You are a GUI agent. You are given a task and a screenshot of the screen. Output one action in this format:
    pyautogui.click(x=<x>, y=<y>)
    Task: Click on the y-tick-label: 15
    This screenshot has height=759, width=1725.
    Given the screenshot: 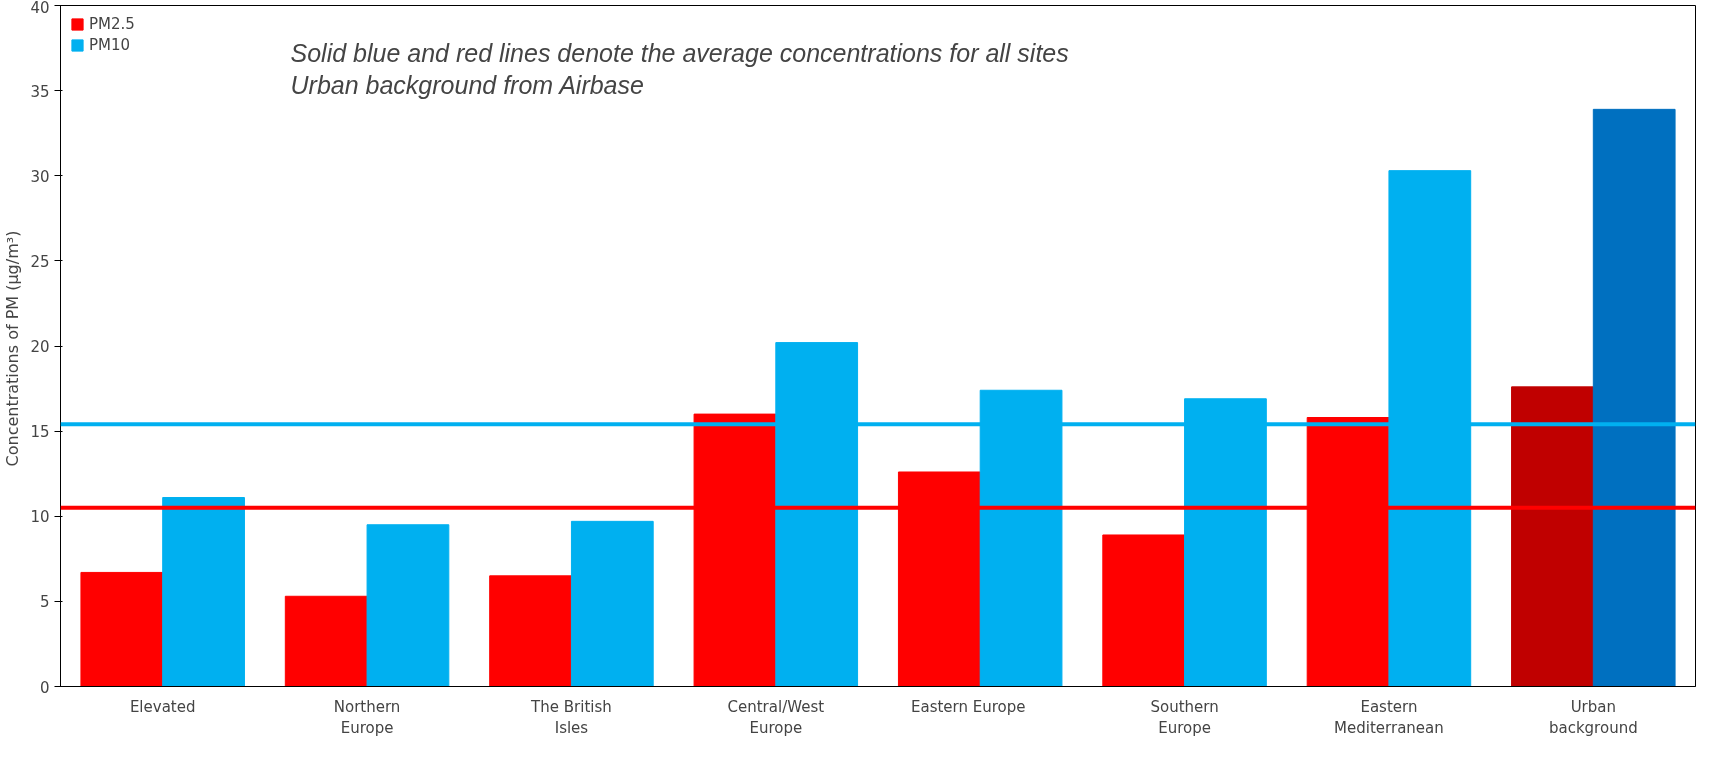 What is the action you would take?
    pyautogui.click(x=40, y=432)
    